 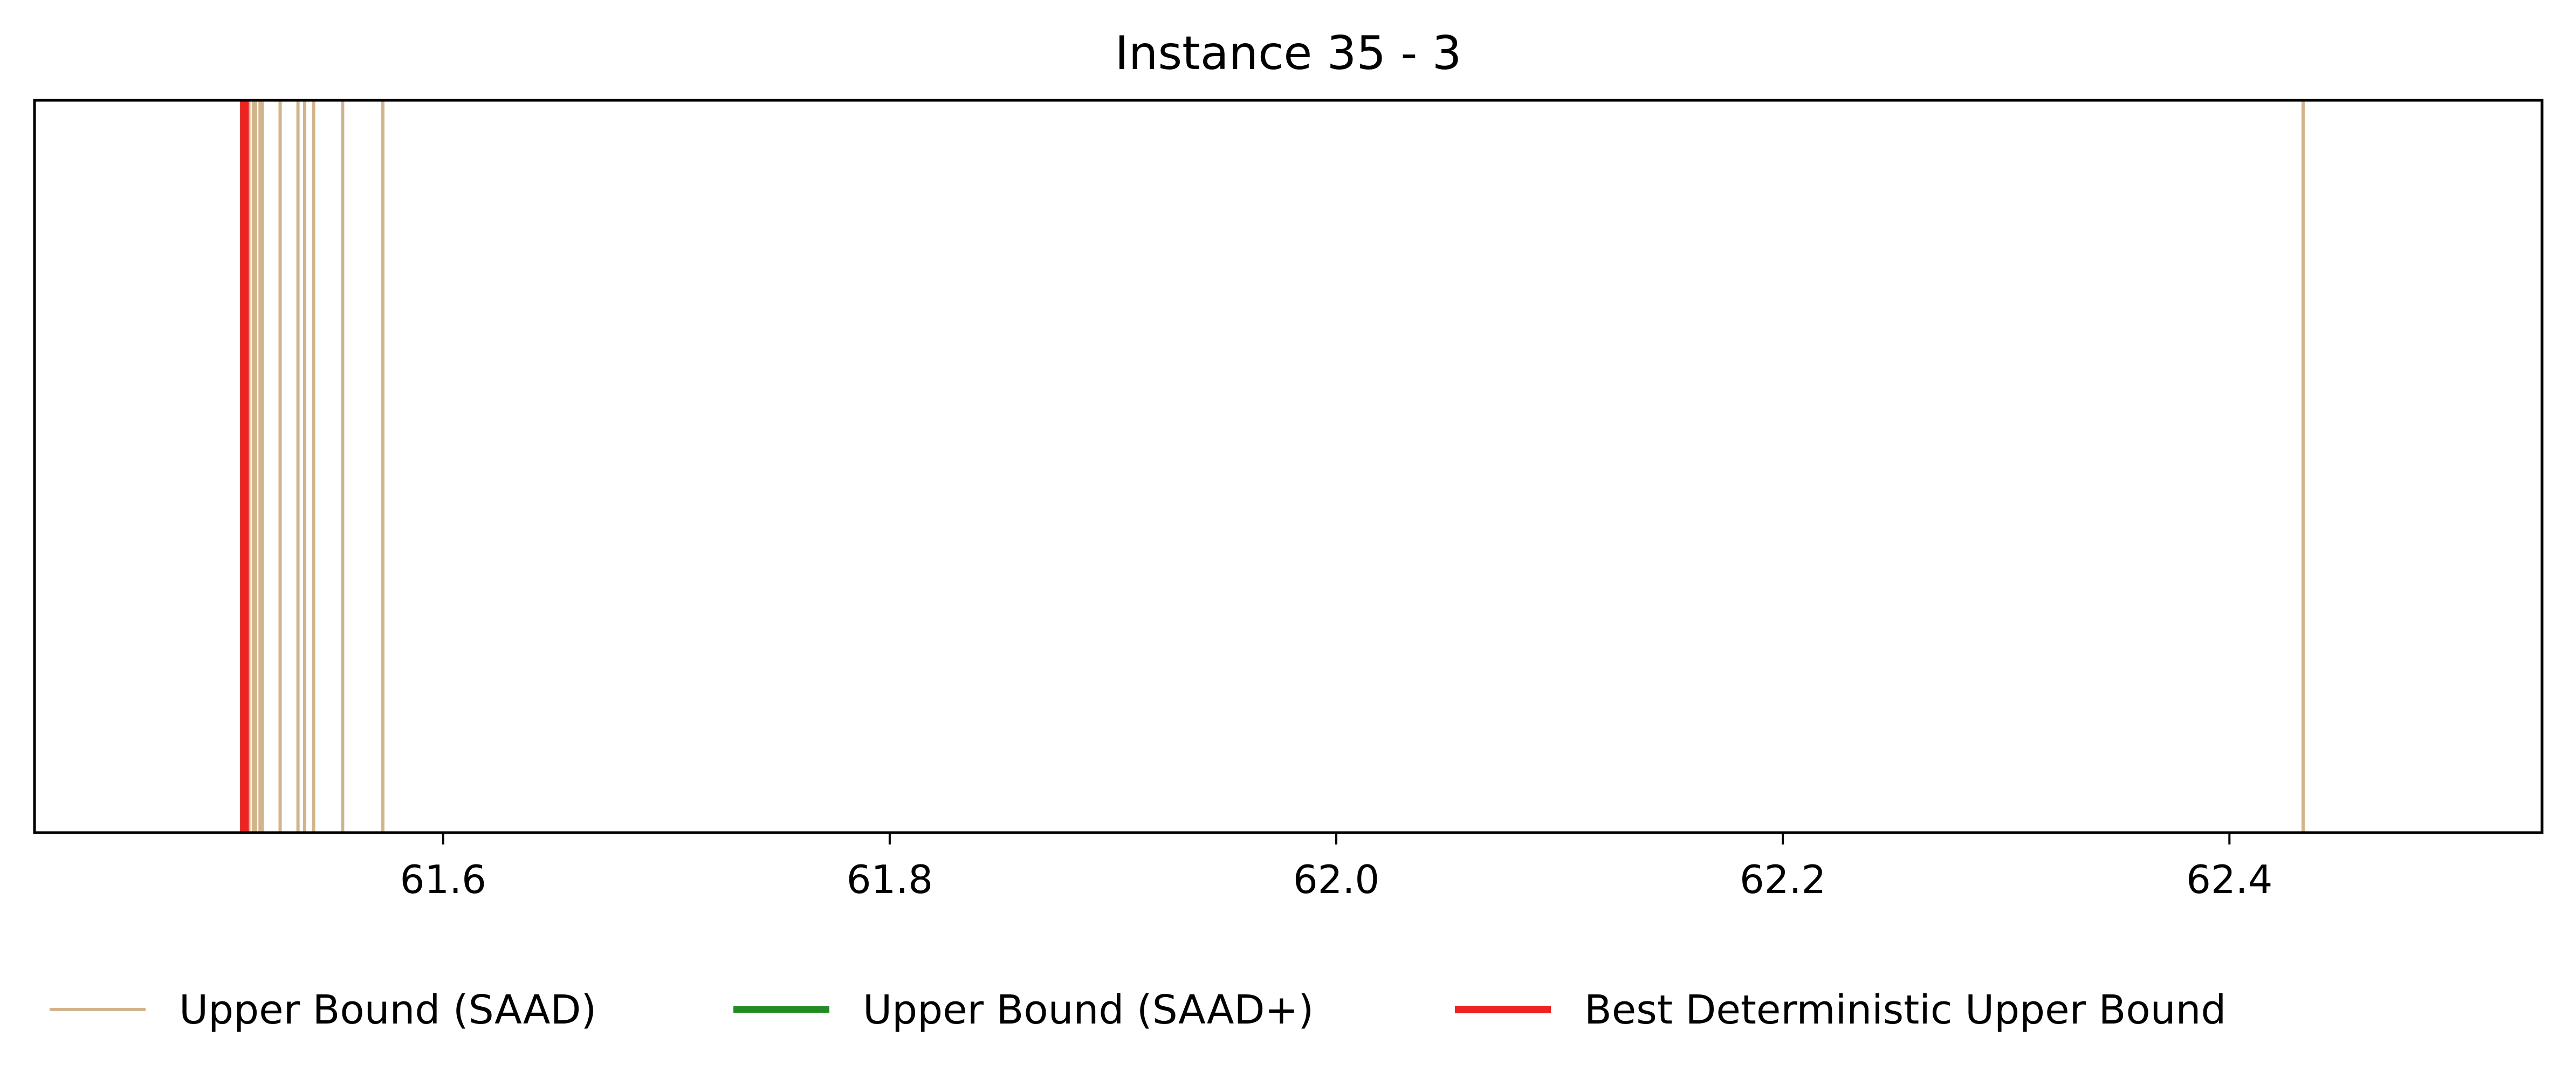 I want to click on x-axis: 61.6 61.8 62.0 62.2 62.4, so click(x=1336, y=867).